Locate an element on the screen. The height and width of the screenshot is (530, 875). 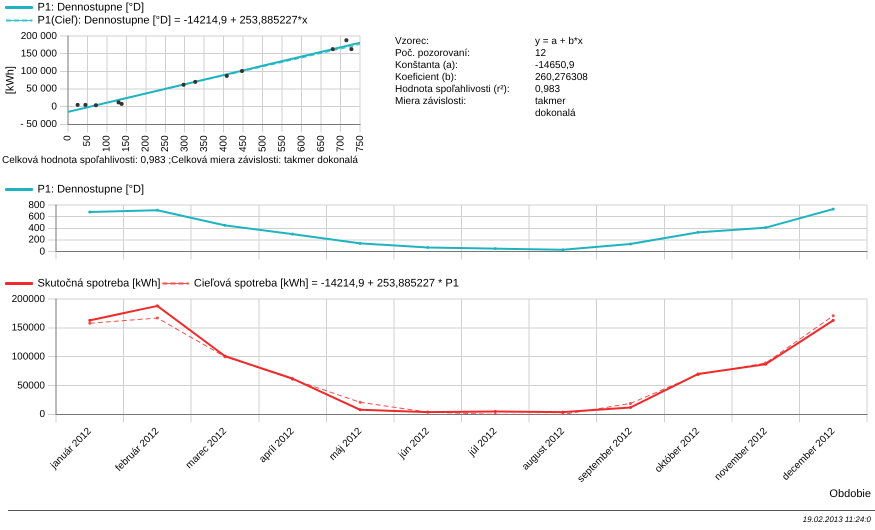
x-tick-label: 0 is located at coordinates (68, 137).